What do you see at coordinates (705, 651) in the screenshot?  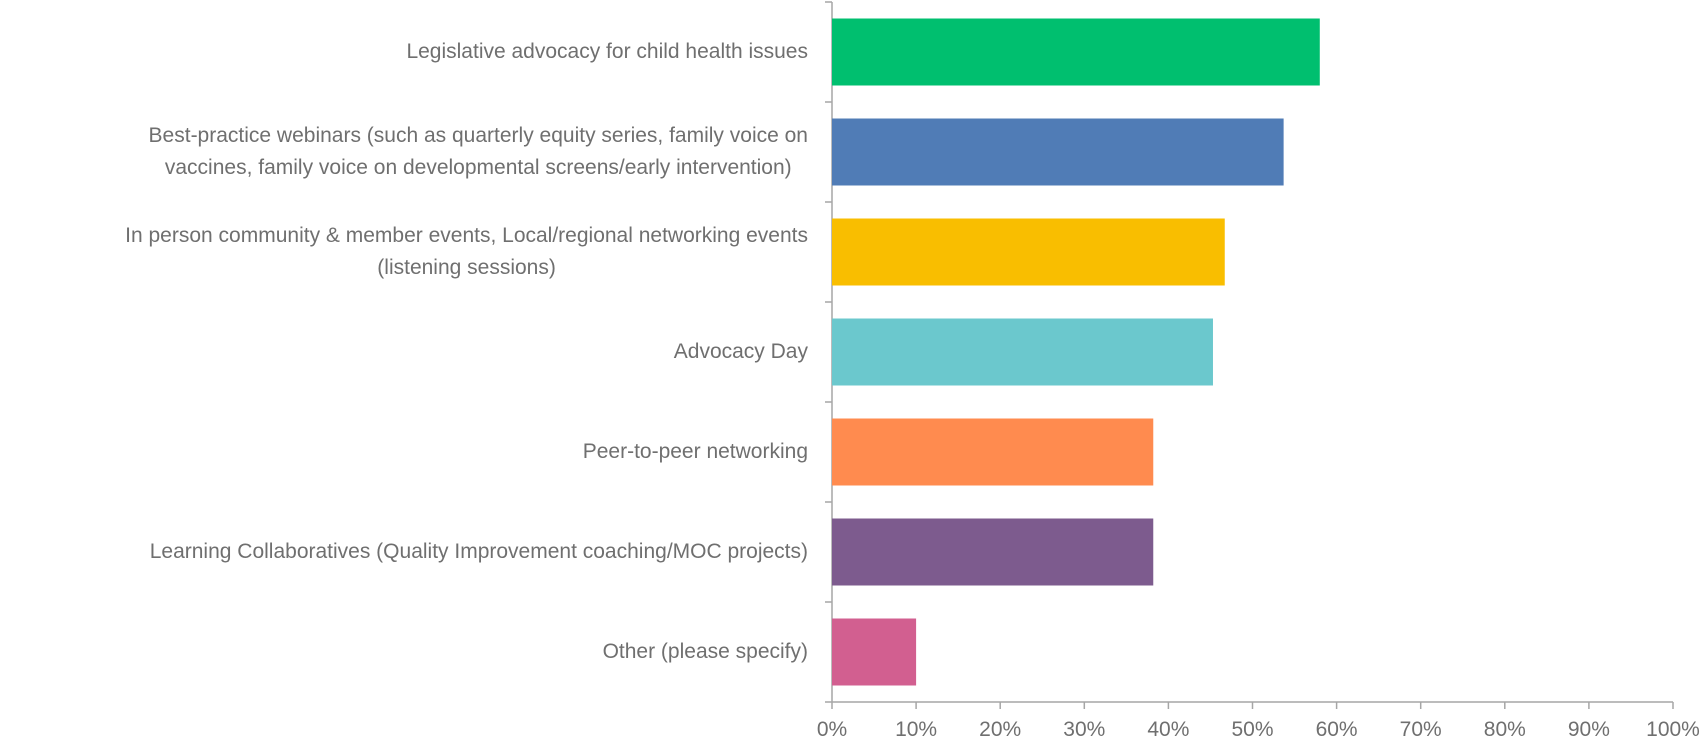 I see `category-label: Other (please specify)` at bounding box center [705, 651].